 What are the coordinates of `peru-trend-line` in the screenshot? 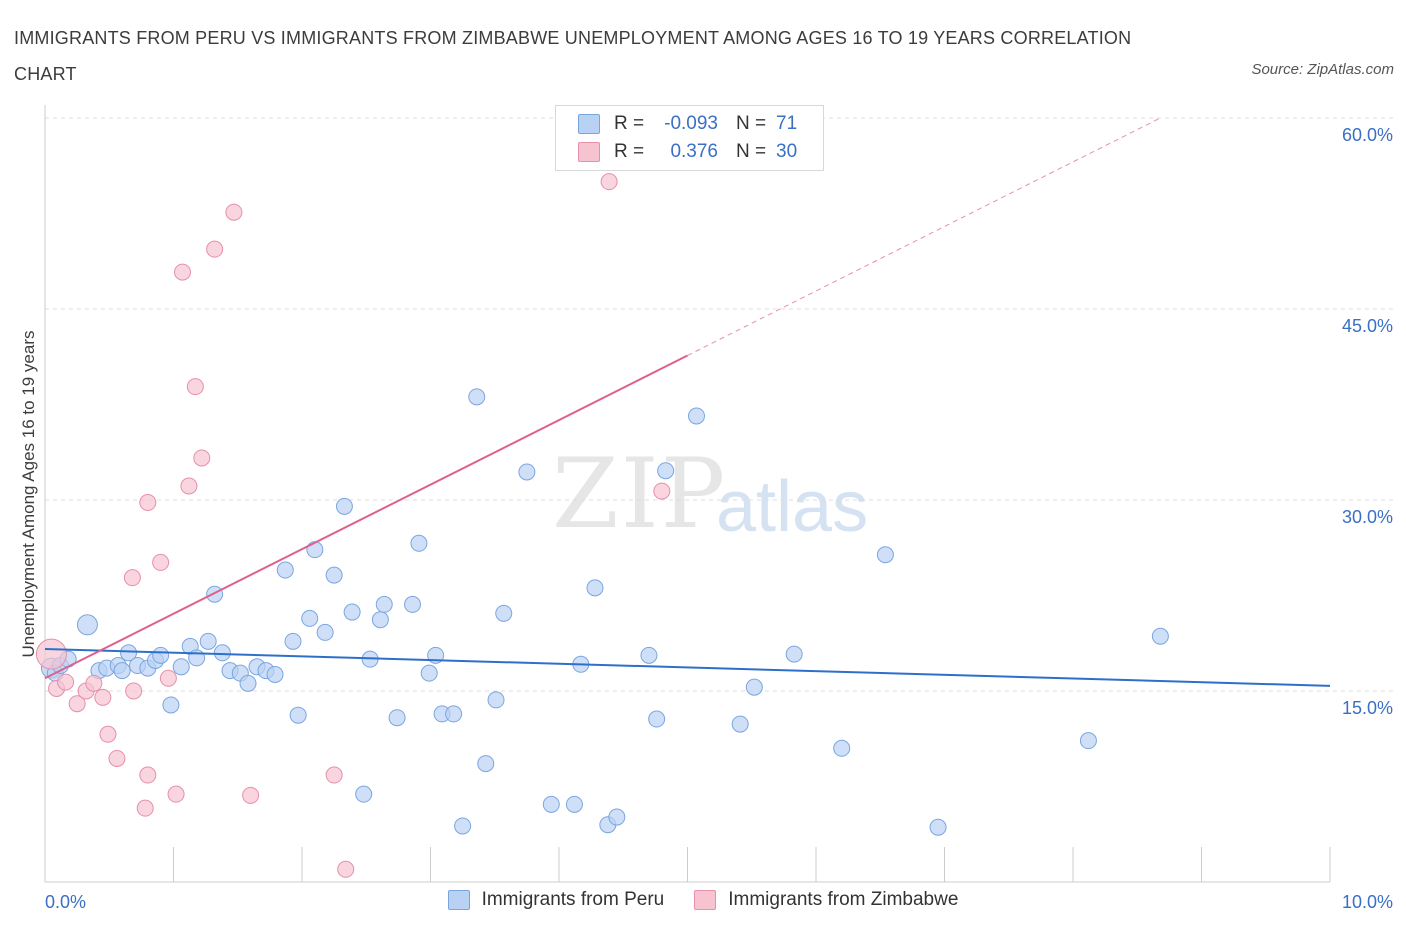 It's located at (687, 667).